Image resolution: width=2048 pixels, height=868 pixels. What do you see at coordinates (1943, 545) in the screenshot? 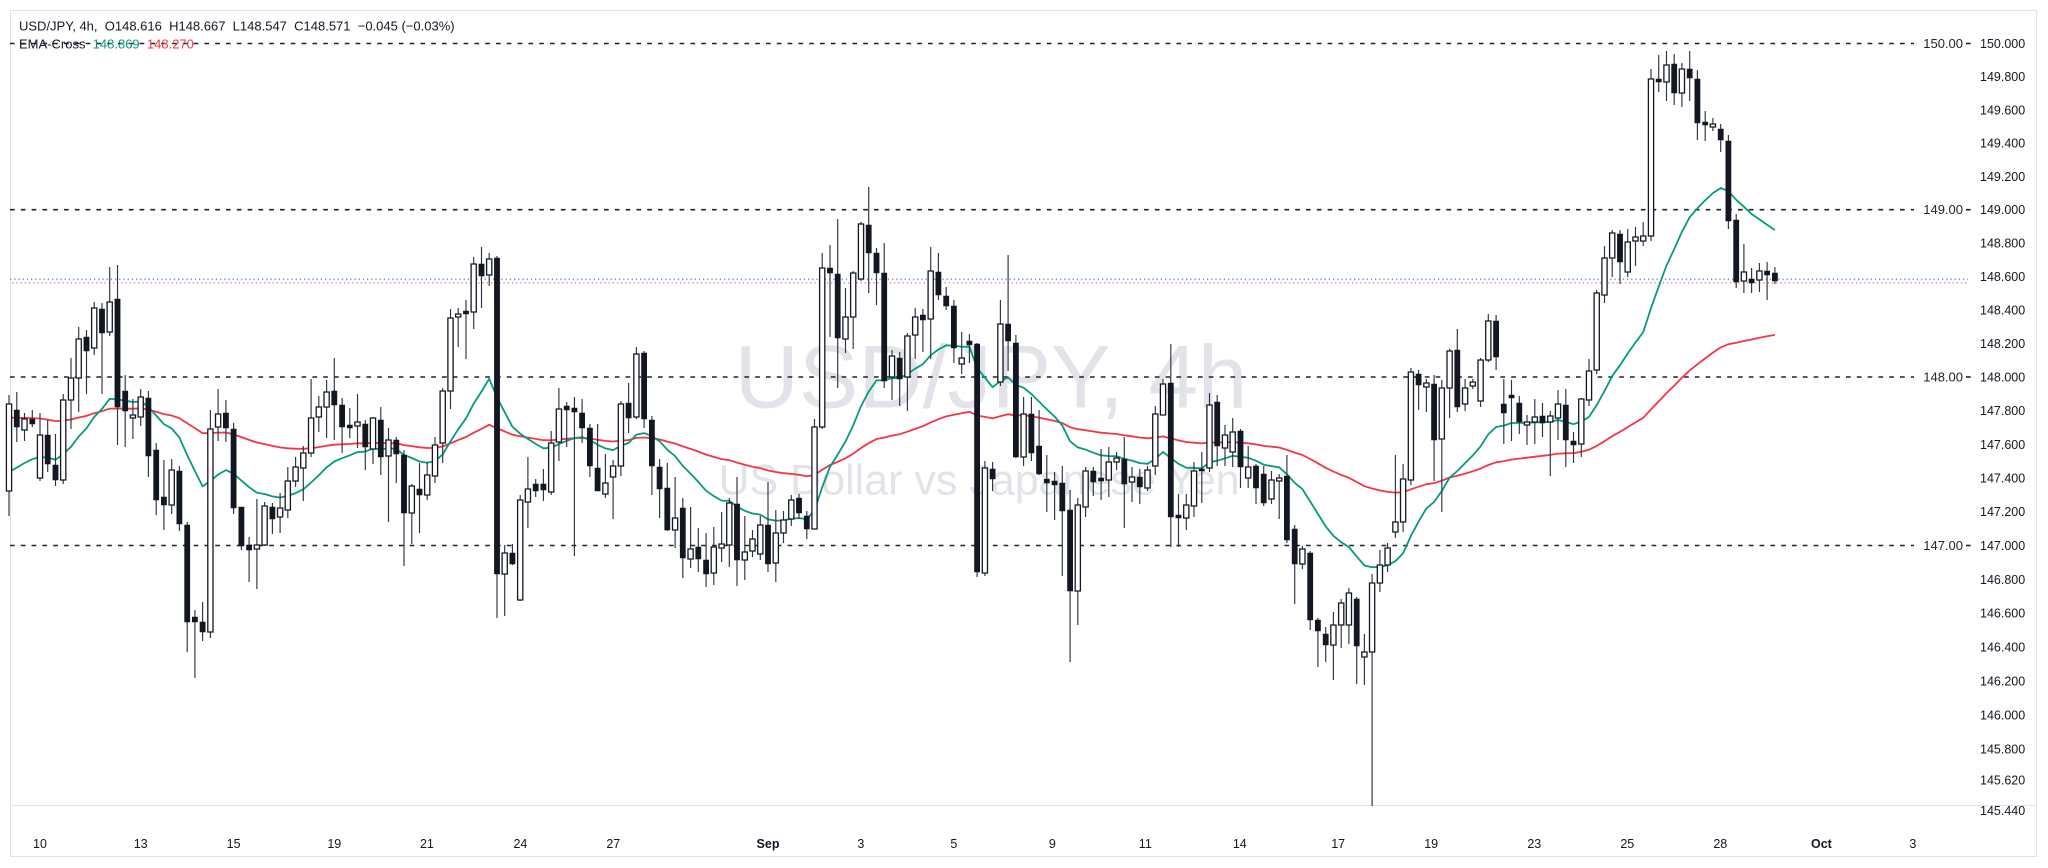
I see `svg-text: 147.00` at bounding box center [1943, 545].